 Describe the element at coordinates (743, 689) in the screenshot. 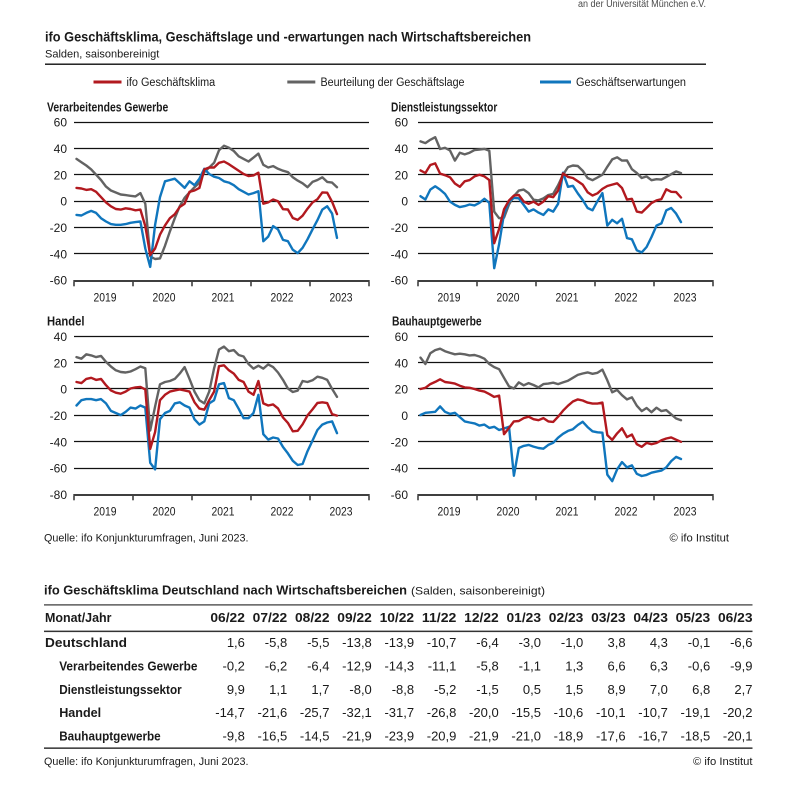

I see `svg-text: 2,7` at that location.